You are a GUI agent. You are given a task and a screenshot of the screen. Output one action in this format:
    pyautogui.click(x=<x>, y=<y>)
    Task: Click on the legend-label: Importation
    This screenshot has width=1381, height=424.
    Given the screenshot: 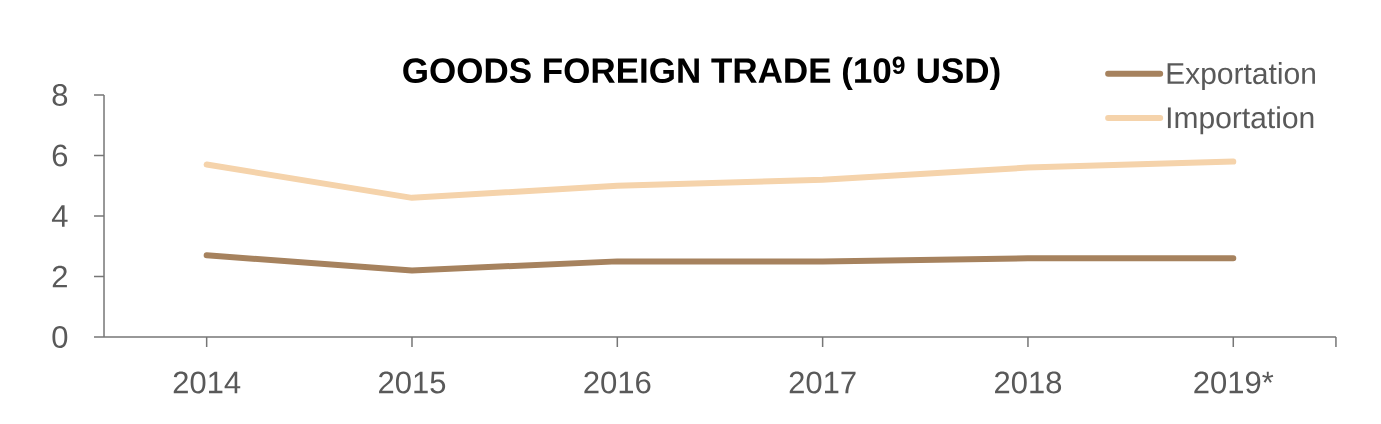 What is the action you would take?
    pyautogui.click(x=1240, y=120)
    